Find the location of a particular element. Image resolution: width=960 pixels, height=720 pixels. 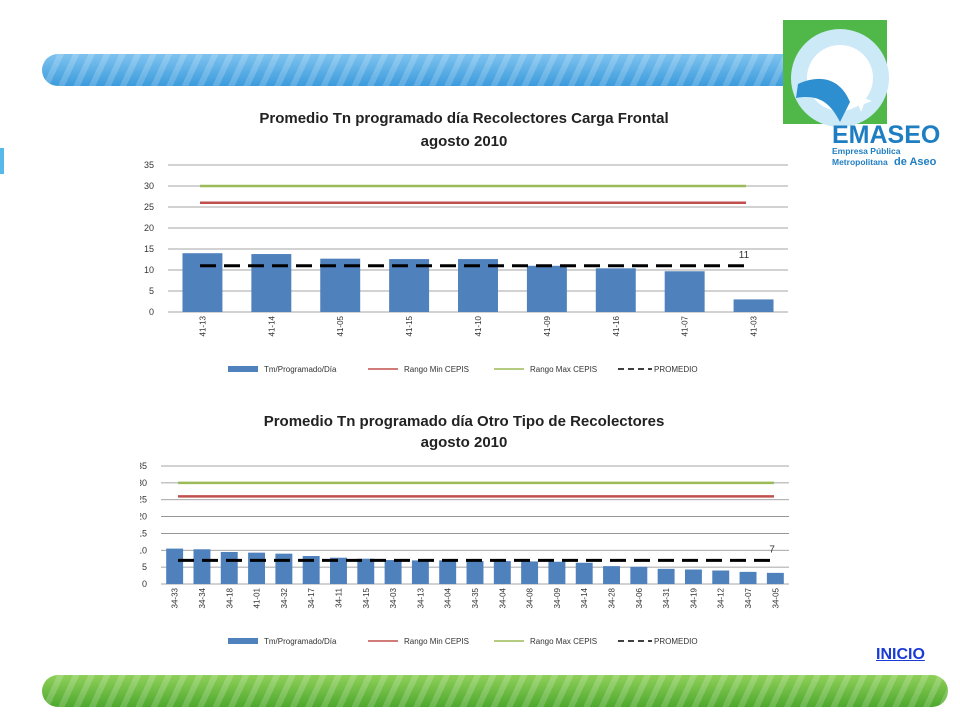

logo-tagline-2: Metropolitana is located at coordinates (860, 162).